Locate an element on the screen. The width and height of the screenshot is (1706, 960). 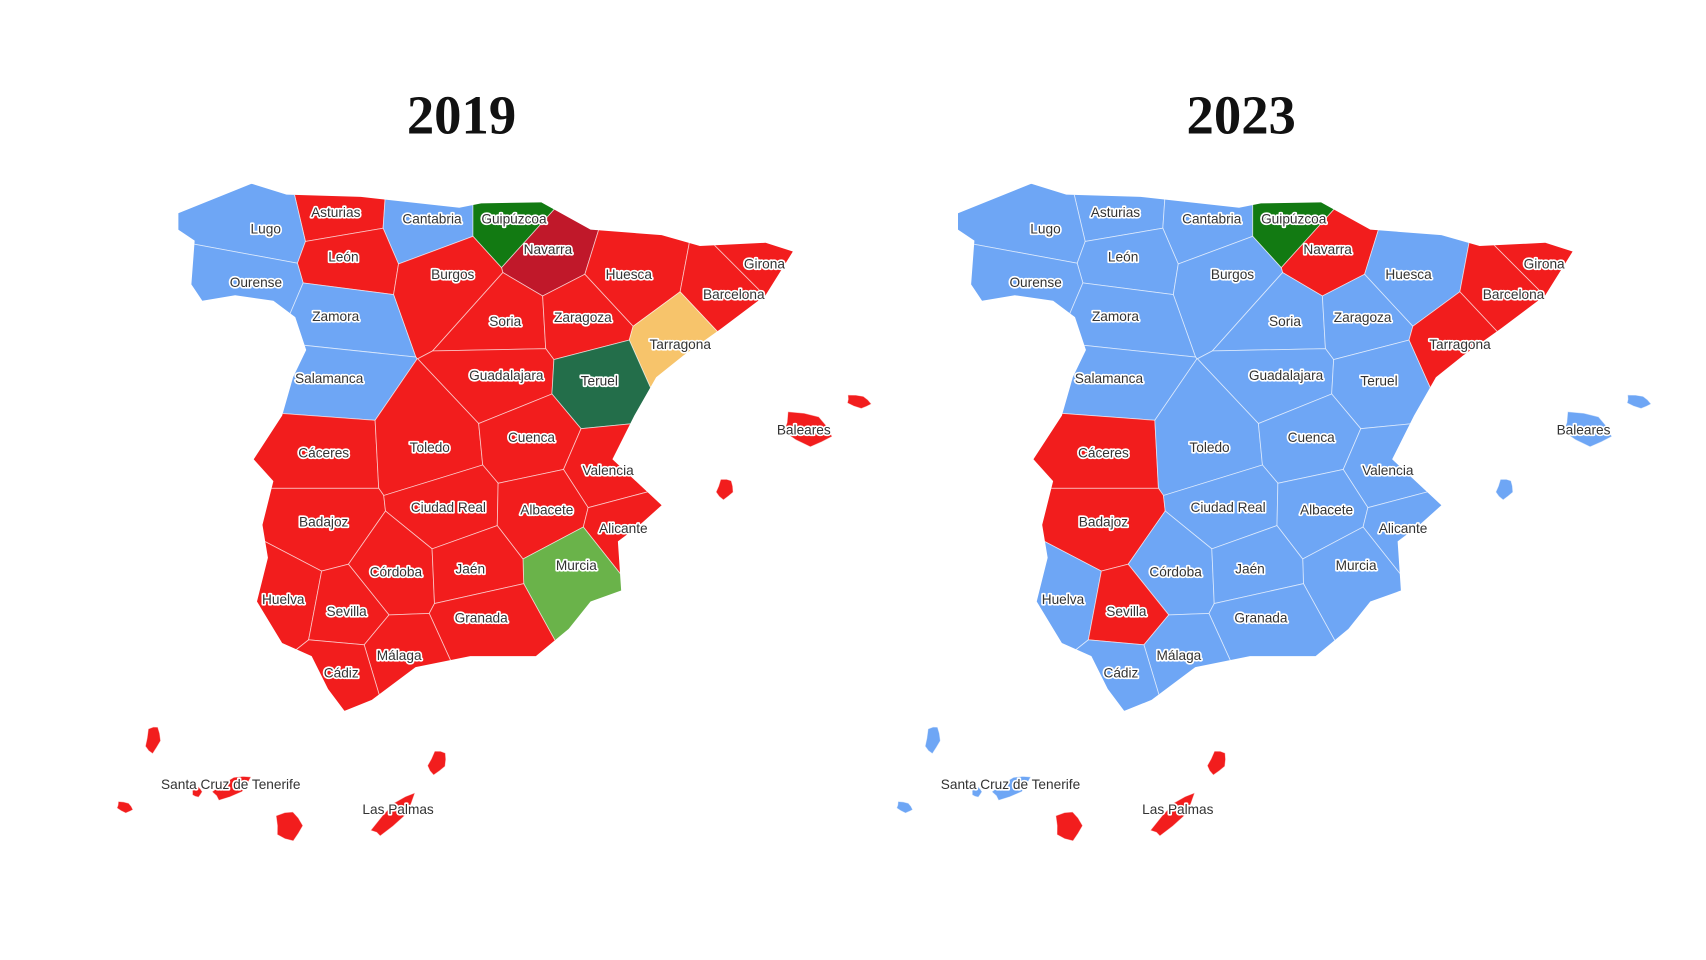
map-title: 2023 is located at coordinates (1241, 114).